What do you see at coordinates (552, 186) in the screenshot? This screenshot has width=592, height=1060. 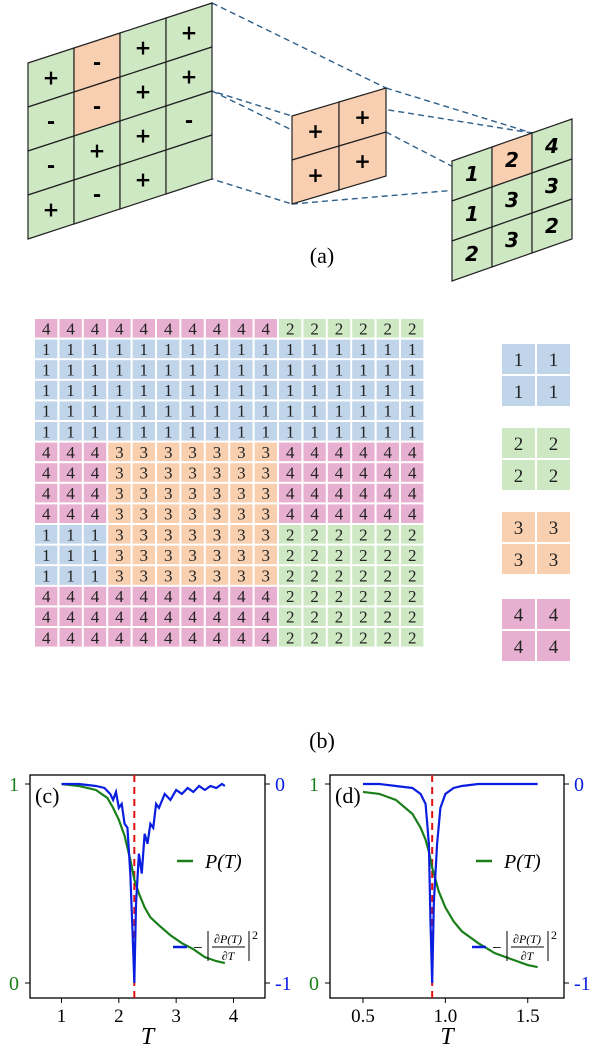 I see `output-value-value: 3` at bounding box center [552, 186].